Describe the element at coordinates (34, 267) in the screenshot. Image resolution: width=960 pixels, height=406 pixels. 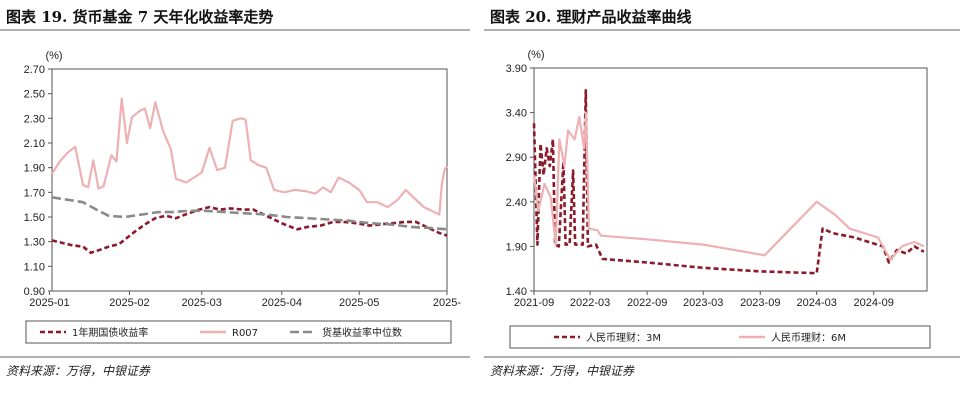
I see `left-y-tick-label: 1.10` at that location.